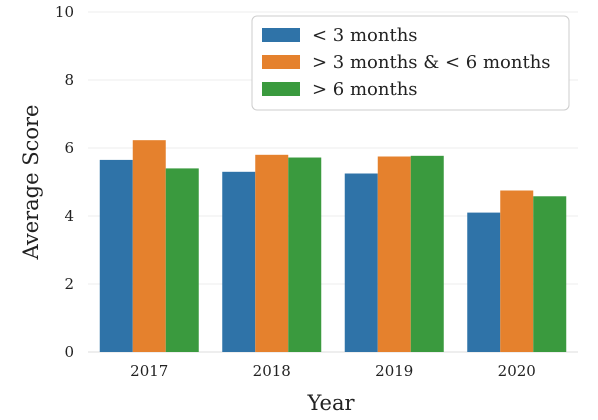 This screenshot has height=420, width=598. What do you see at coordinates (431, 62) in the screenshot?
I see `legend-label: > 3 months & < 6 months` at bounding box center [431, 62].